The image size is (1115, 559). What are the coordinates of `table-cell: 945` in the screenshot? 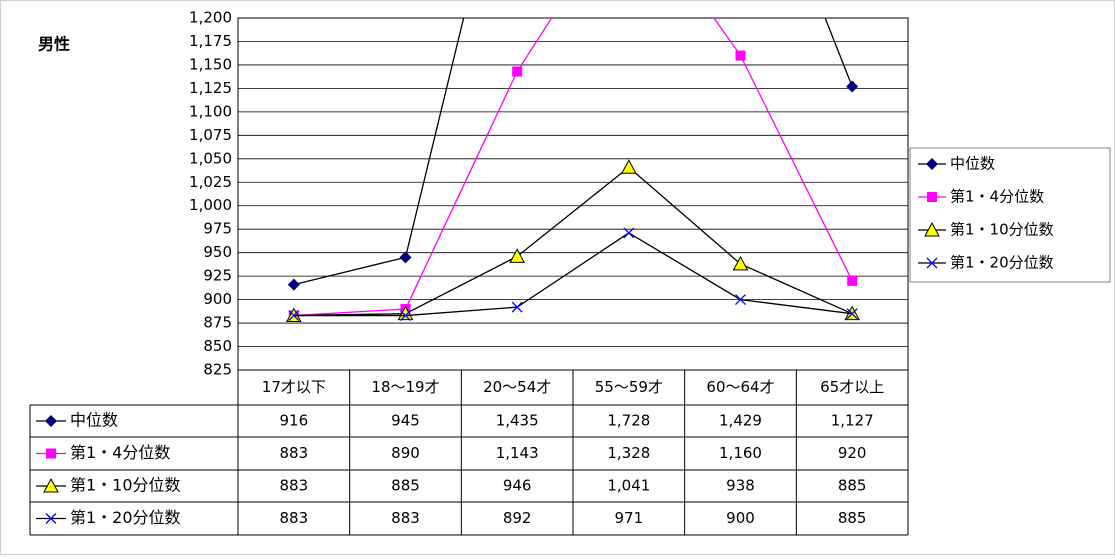 It's located at (405, 421).